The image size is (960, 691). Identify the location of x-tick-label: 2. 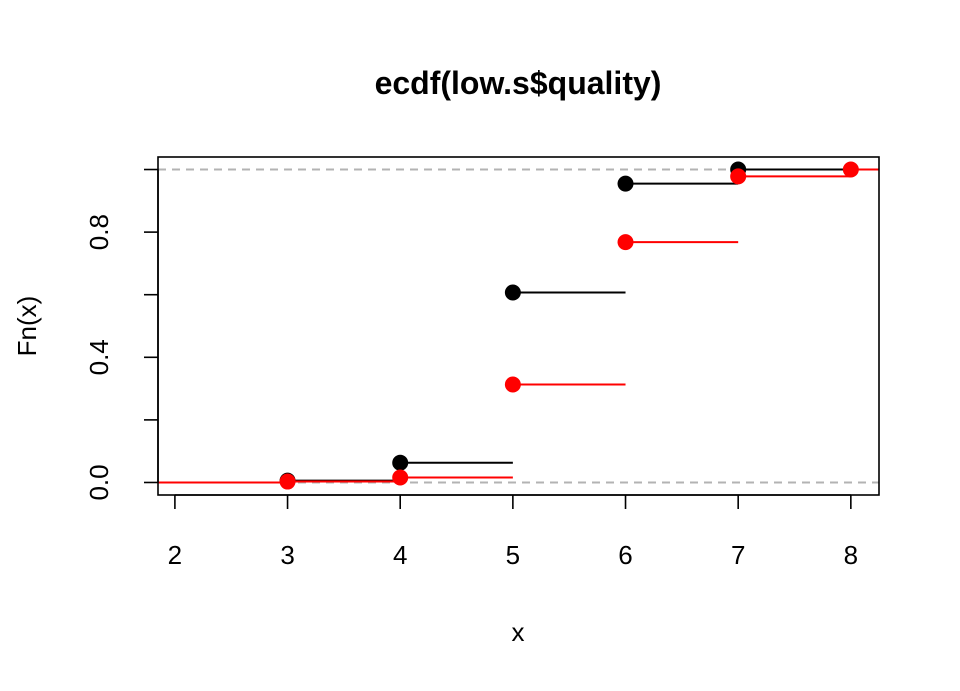
(175, 555).